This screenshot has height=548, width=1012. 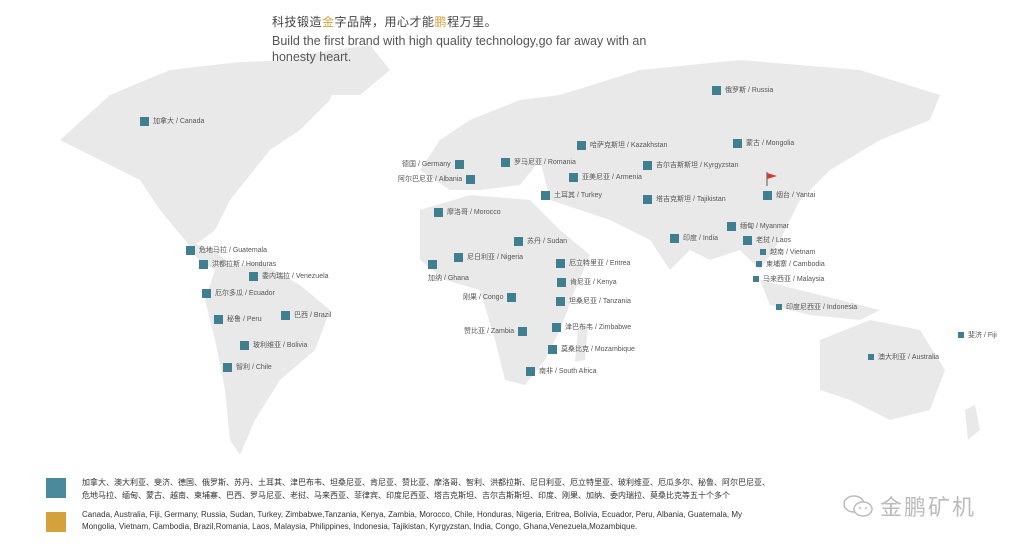 I want to click on country-marker: 加纳 / Ghana, so click(x=448, y=271).